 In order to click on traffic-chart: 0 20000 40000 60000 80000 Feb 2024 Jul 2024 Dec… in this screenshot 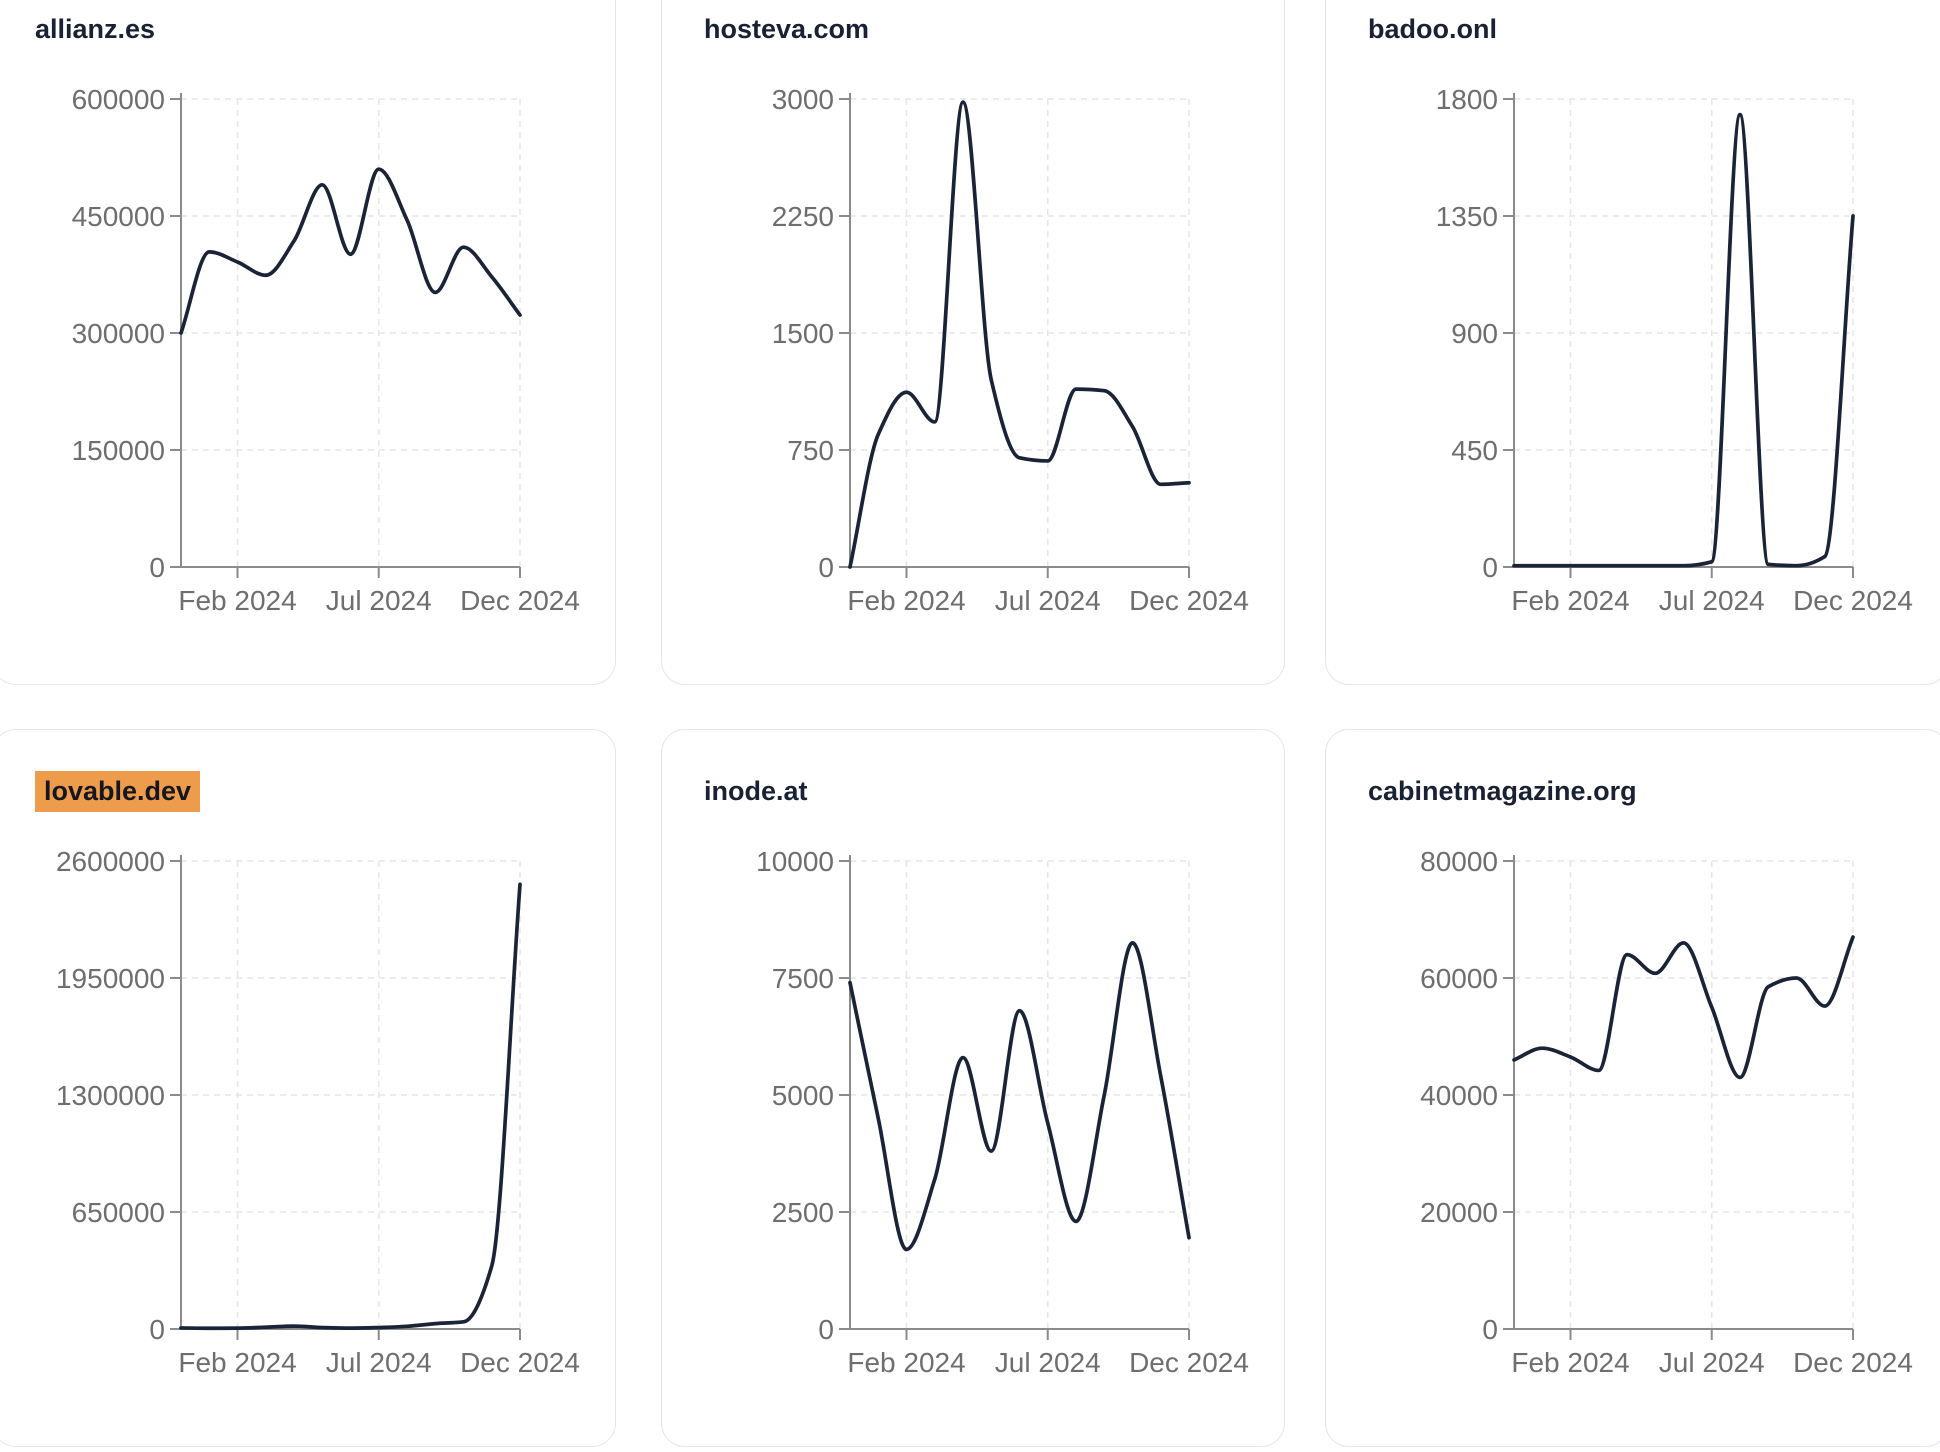, I will do `click(1666, 1112)`.